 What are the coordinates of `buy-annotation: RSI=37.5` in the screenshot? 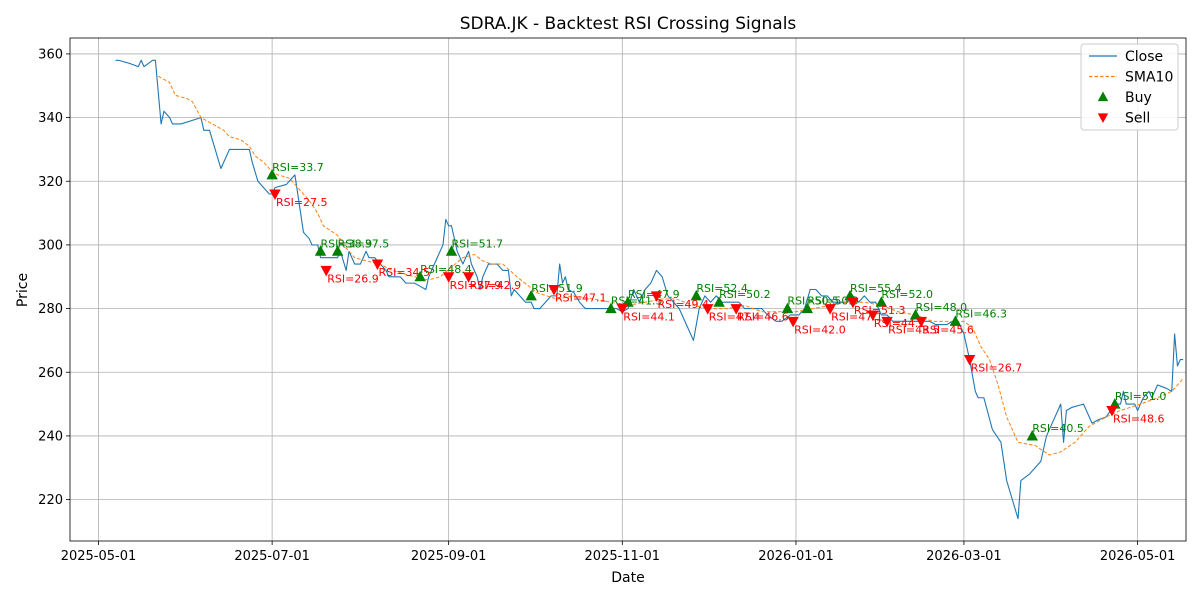 It's located at (364, 243).